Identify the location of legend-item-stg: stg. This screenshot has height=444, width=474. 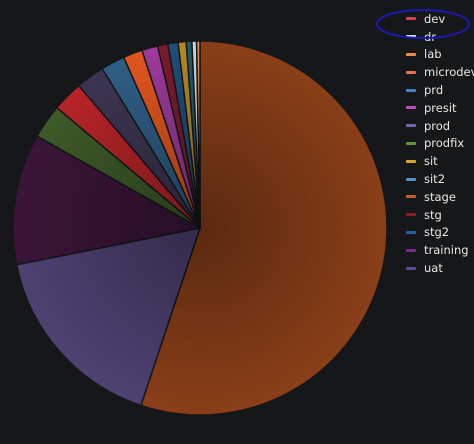
(440, 215).